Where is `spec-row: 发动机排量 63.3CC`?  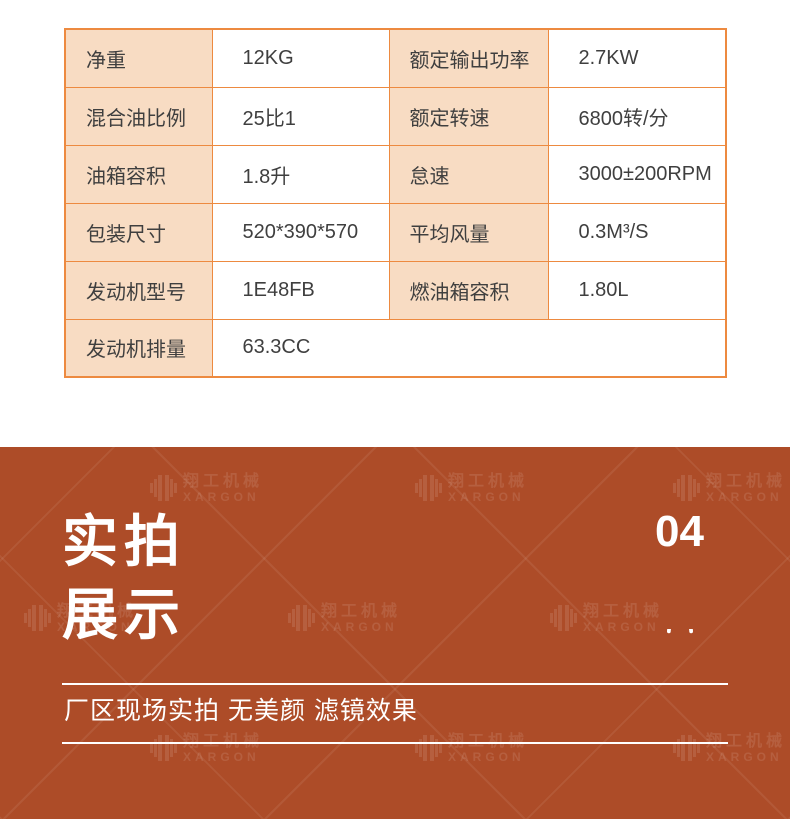 spec-row: 发动机排量 63.3CC is located at coordinates (395, 348).